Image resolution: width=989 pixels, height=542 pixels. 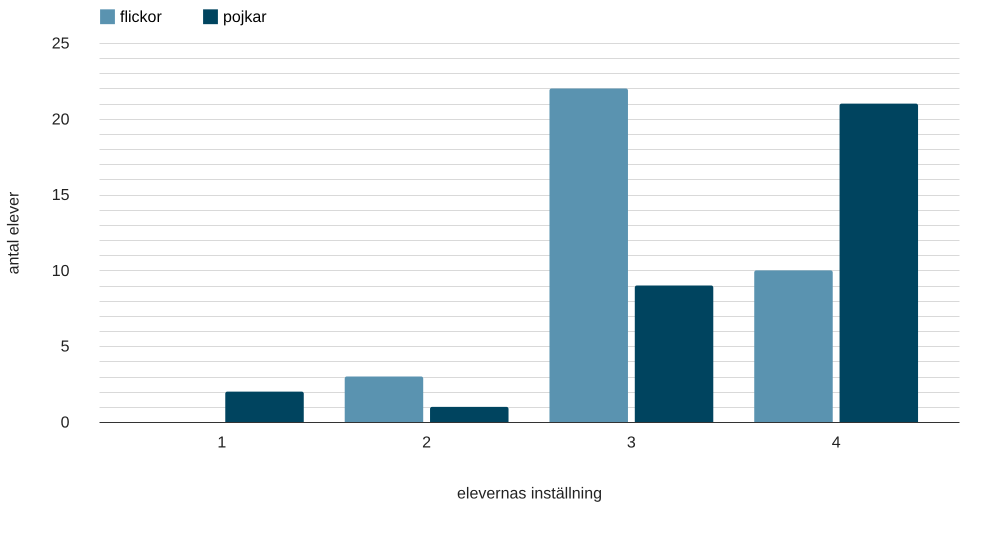 I want to click on y-tick-label: 10, so click(x=61, y=271).